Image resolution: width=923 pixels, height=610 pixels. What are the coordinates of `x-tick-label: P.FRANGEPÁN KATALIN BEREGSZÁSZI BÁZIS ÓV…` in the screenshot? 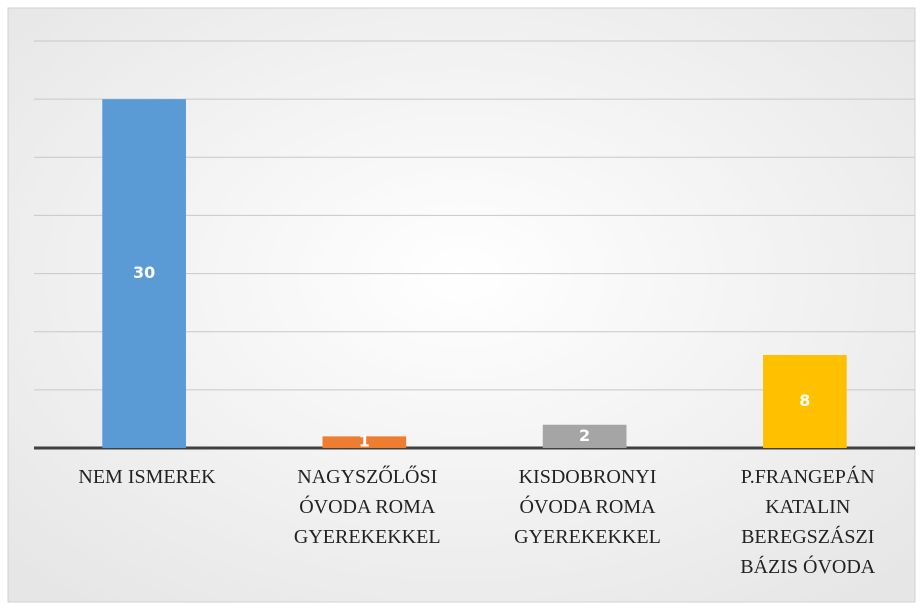 It's located at (808, 522).